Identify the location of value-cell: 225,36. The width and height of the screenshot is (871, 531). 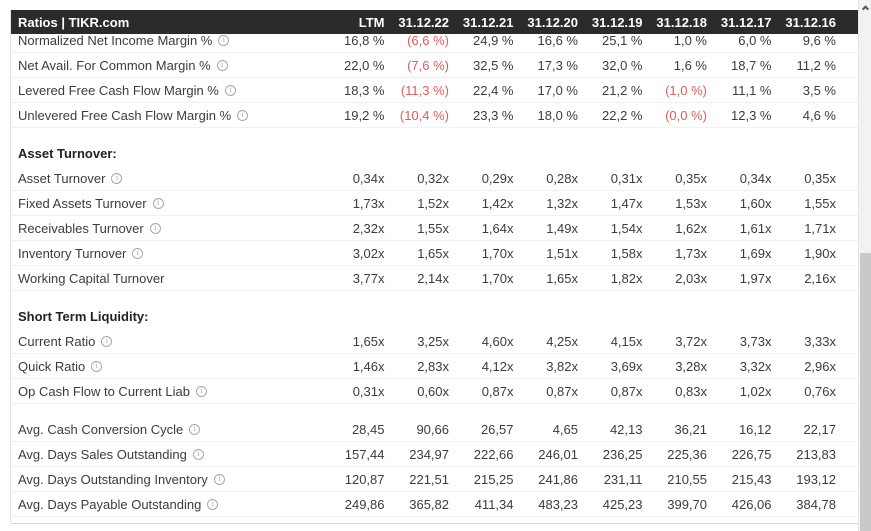
(687, 454).